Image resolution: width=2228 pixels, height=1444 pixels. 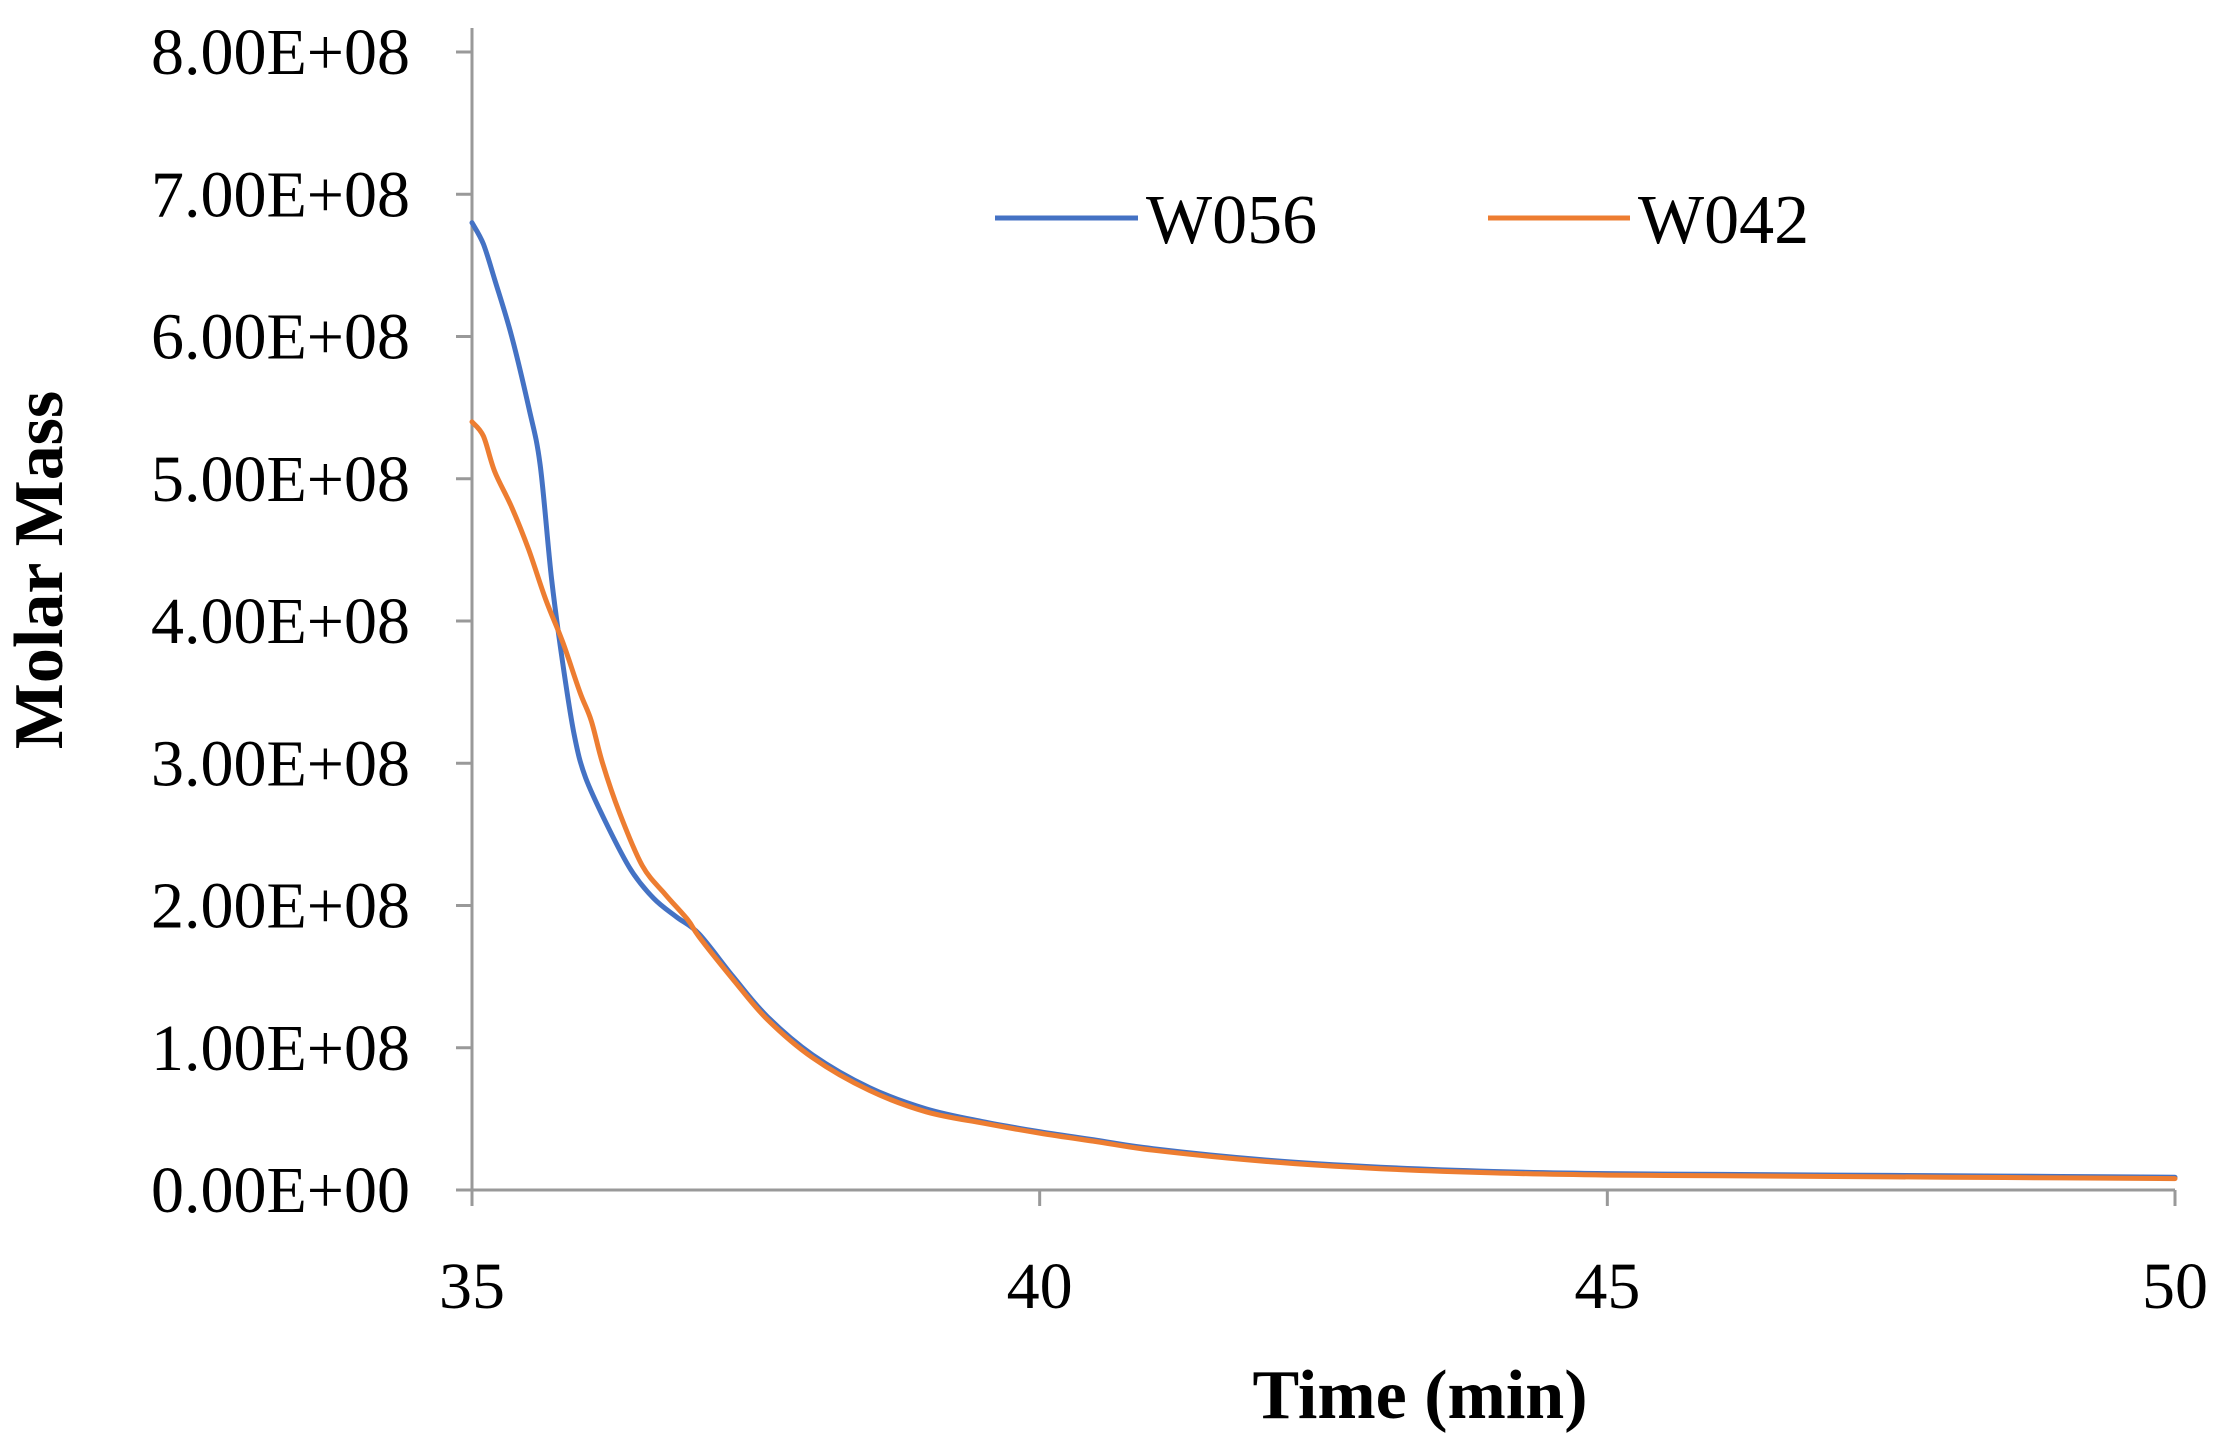 I want to click on legend-item-w042: W042, so click(x=1648, y=220).